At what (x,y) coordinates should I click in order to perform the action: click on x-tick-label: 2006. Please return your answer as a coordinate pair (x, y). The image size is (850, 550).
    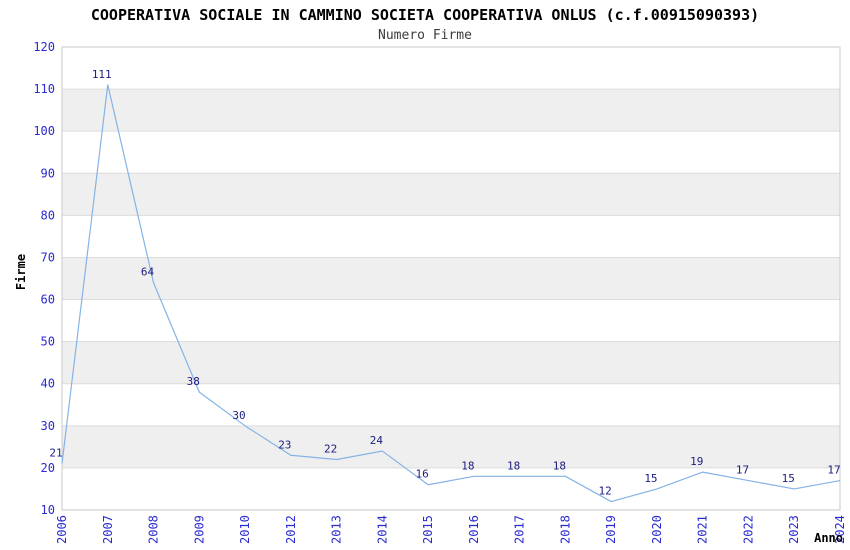
    Looking at the image, I should click on (62, 529).